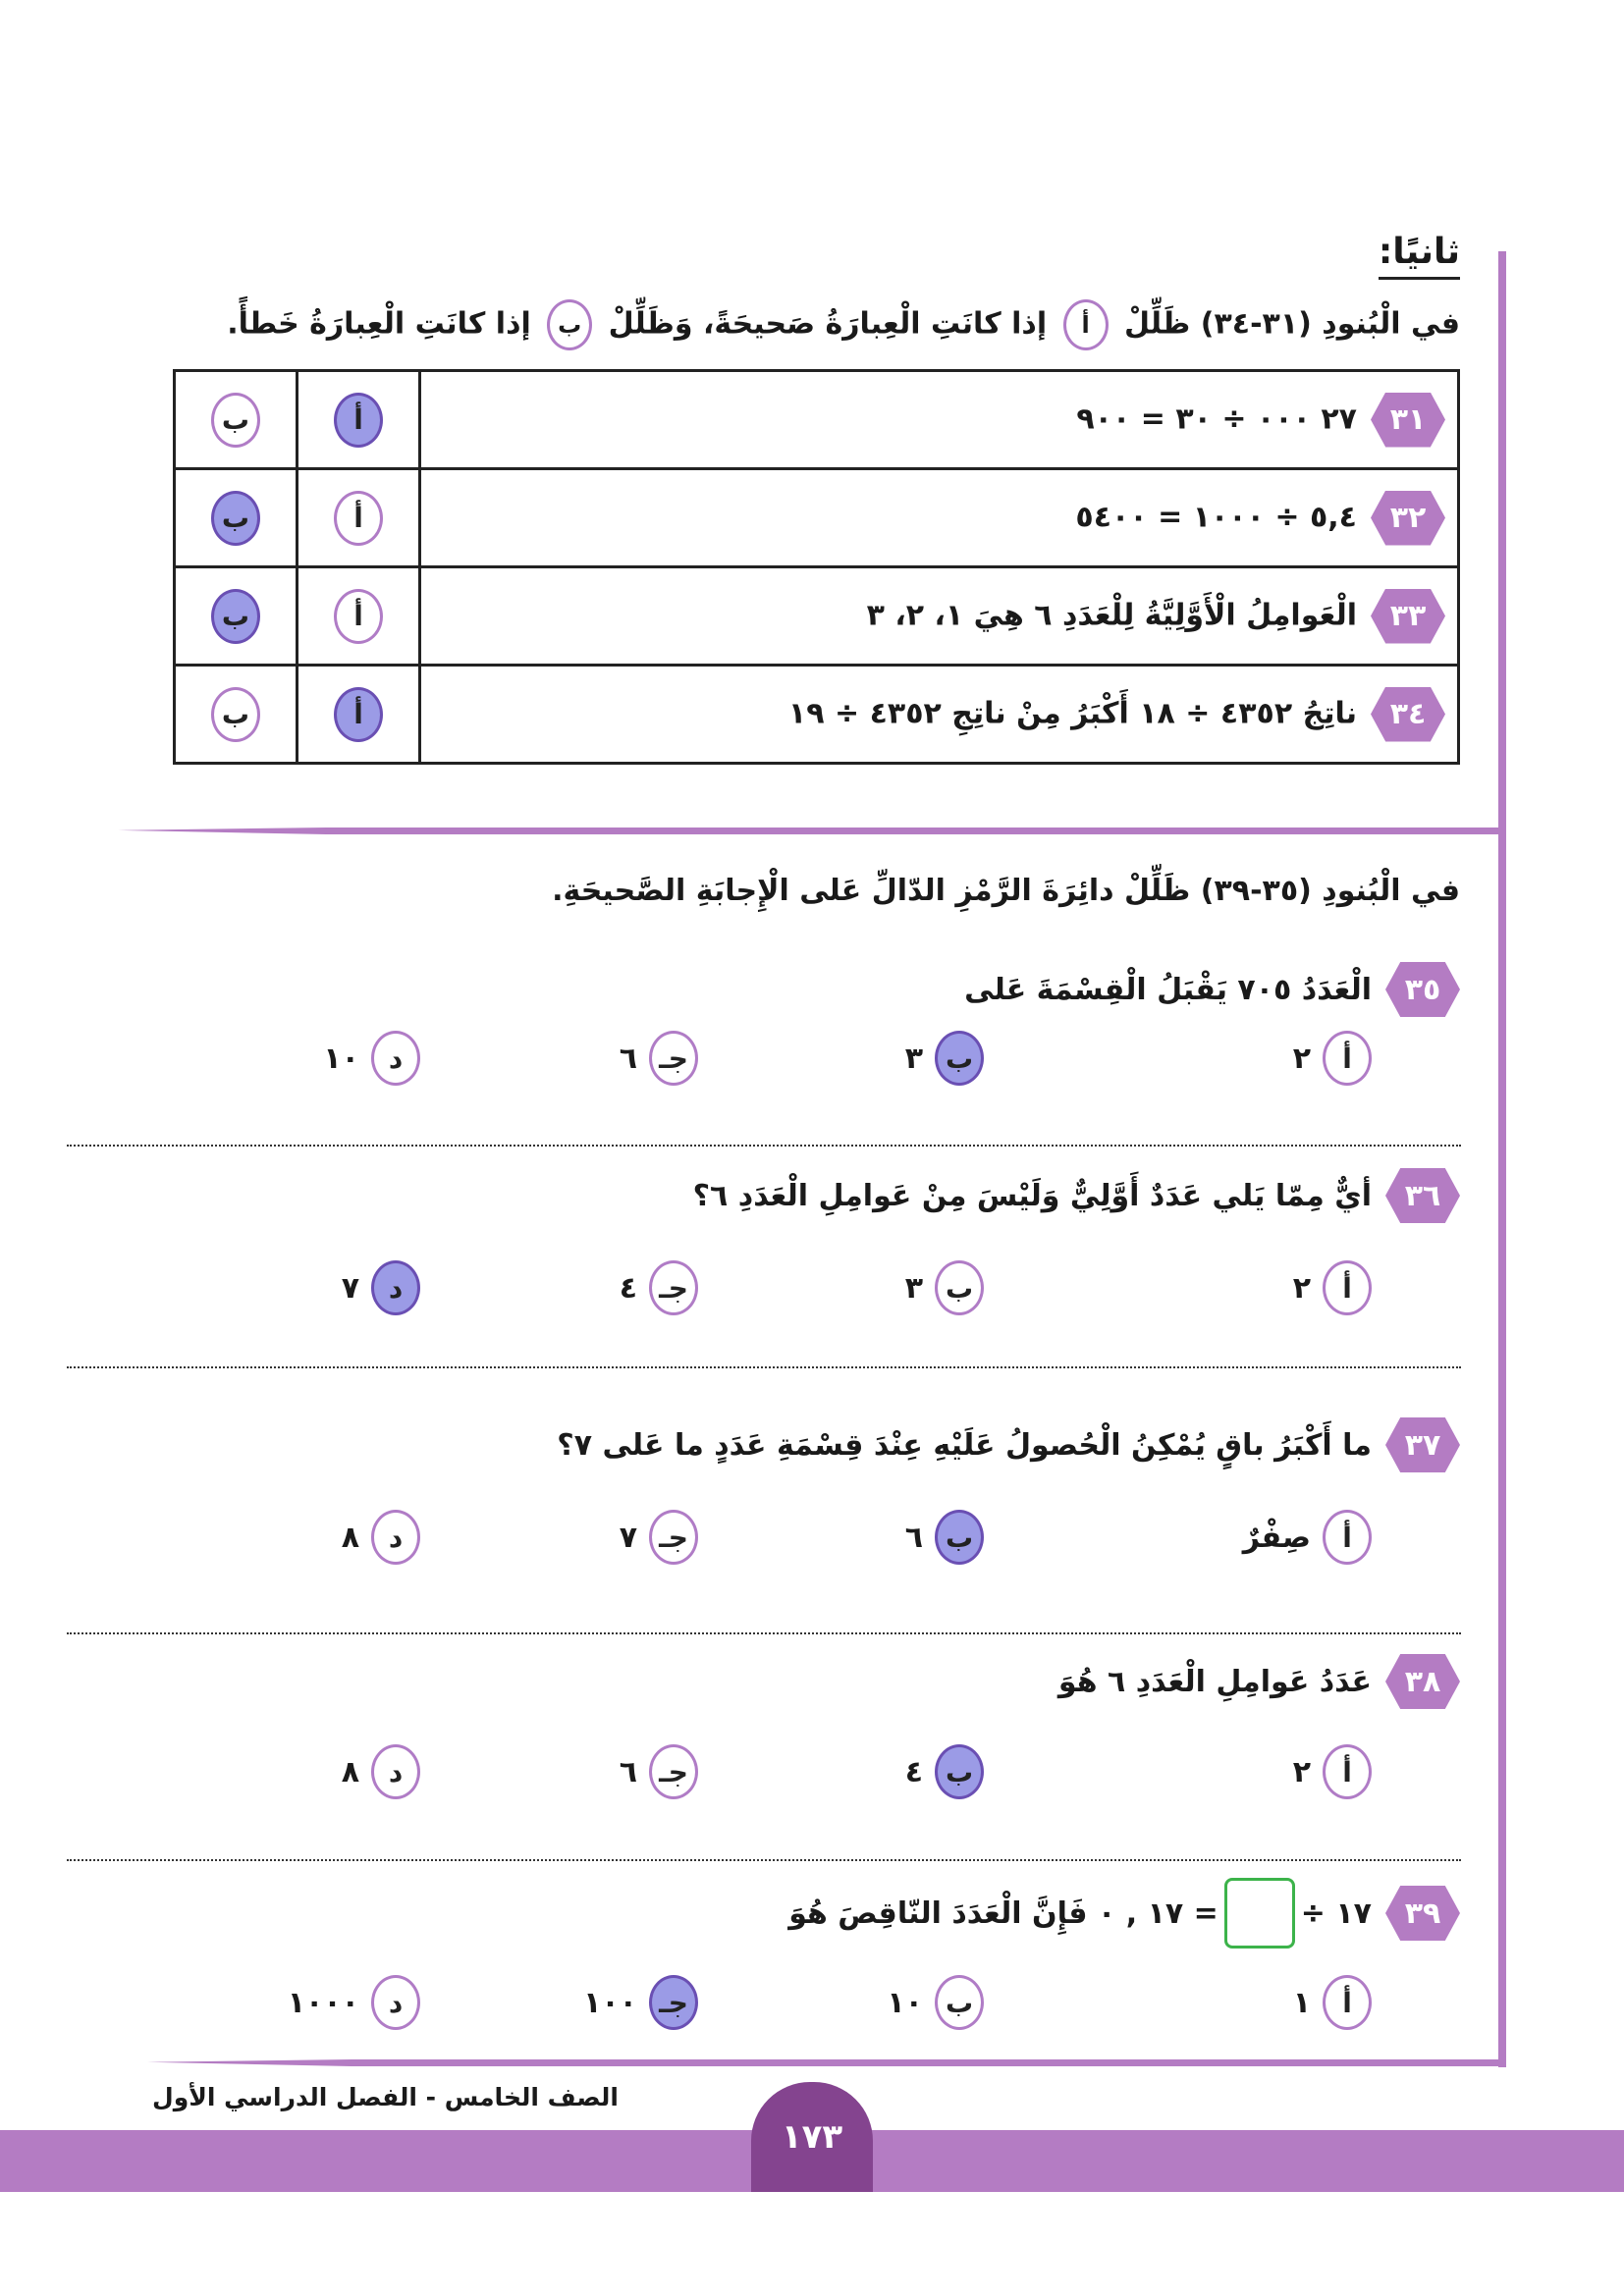  What do you see at coordinates (1502, 1159) in the screenshot?
I see `right-border-bar` at bounding box center [1502, 1159].